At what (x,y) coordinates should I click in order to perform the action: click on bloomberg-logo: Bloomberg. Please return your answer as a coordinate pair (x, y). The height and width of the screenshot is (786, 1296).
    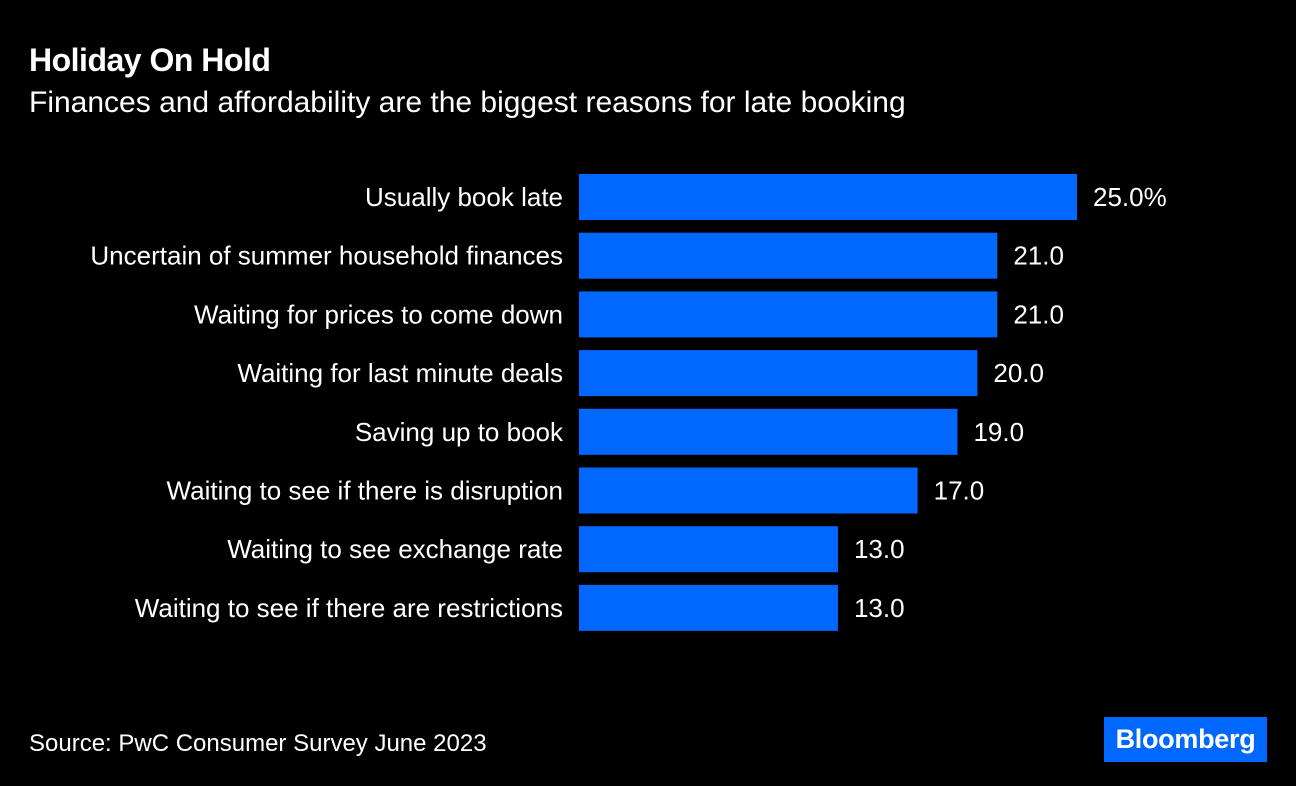
    Looking at the image, I should click on (1185, 739).